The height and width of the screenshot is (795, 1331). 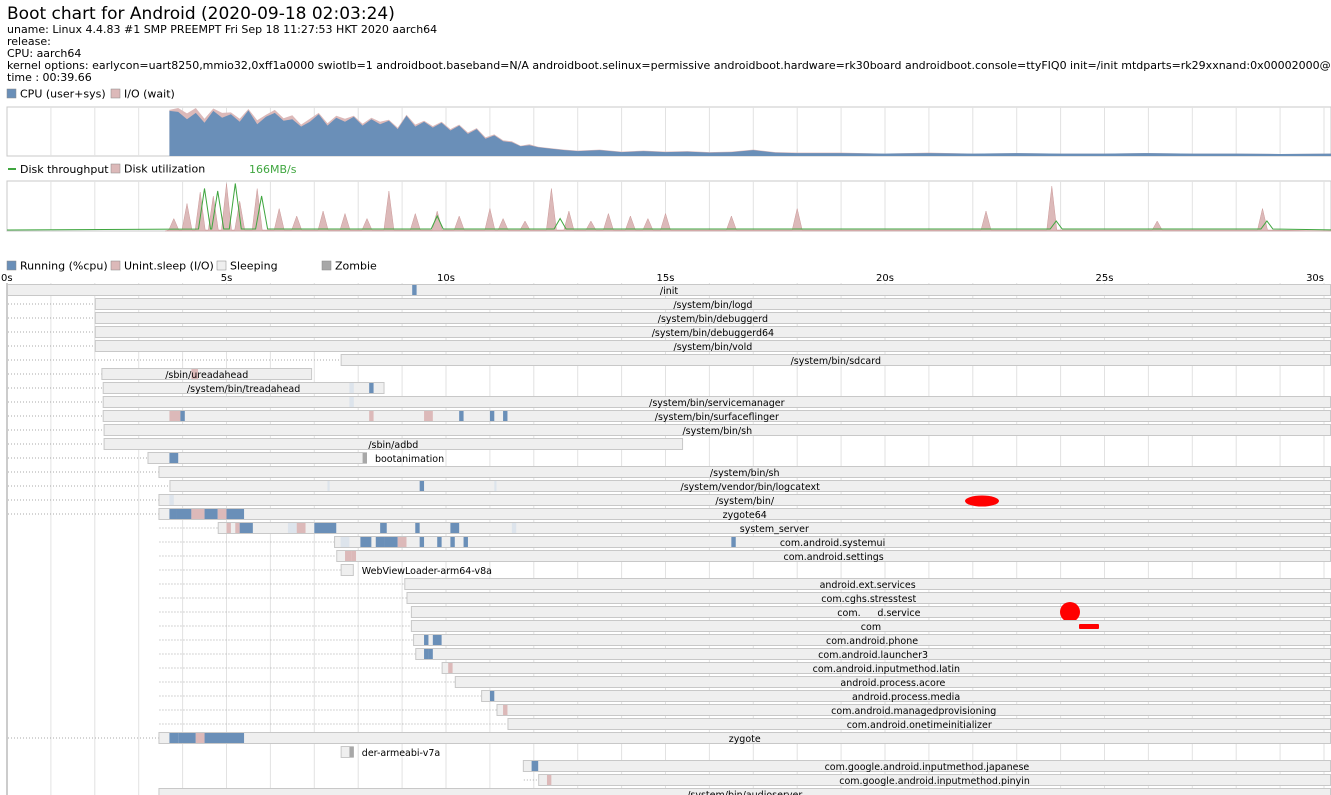 I want to click on process-name-label: /init, so click(x=669, y=291).